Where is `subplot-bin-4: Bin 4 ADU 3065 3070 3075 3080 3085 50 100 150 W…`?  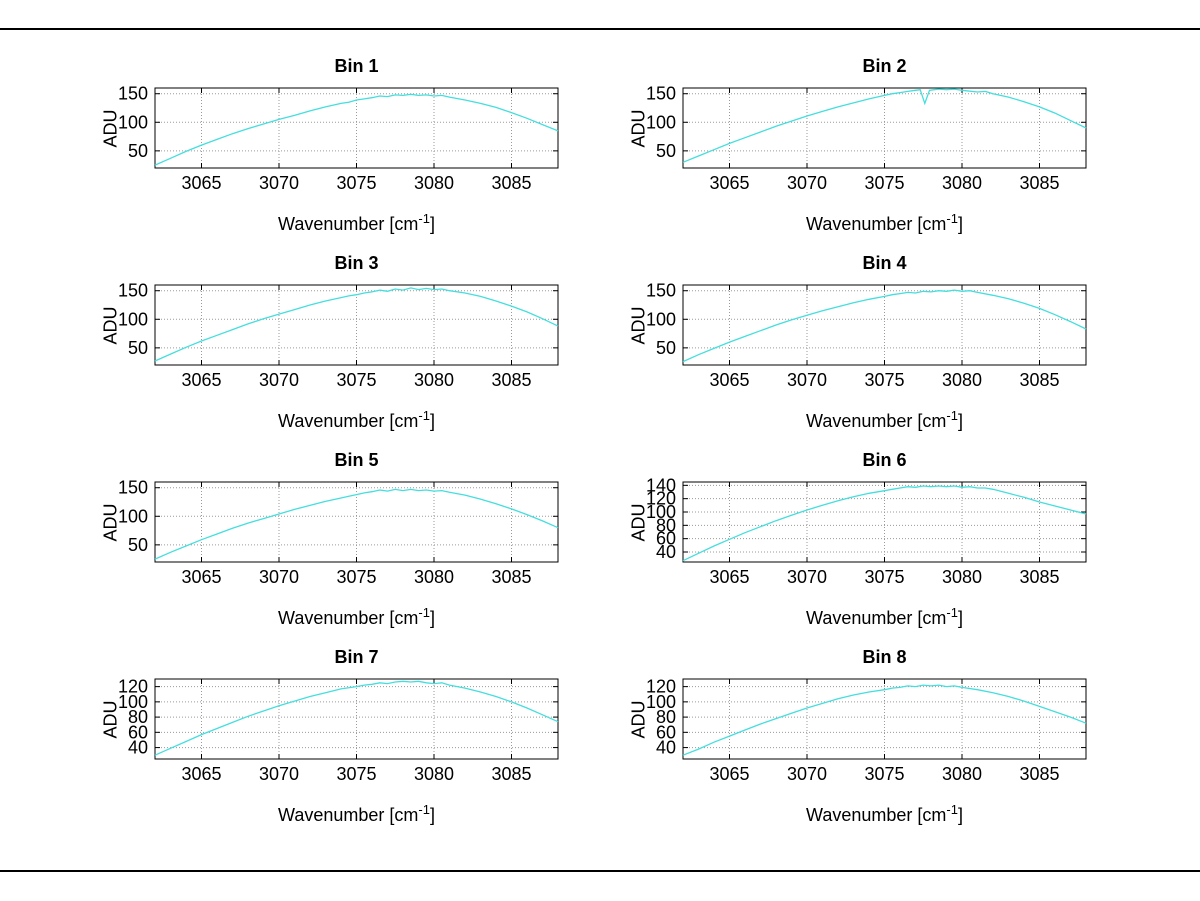
subplot-bin-4: Bin 4 ADU 3065 3070 3075 3080 3085 50 100 150 W… is located at coordinates (891, 345).